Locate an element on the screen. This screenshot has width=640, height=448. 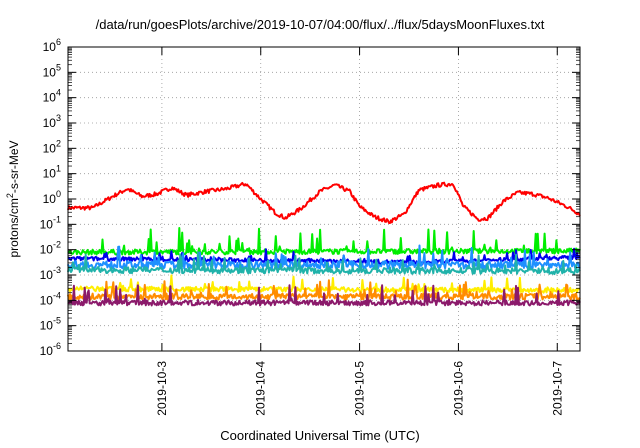
y-tick-label: 10¹ is located at coordinates (52, 172).